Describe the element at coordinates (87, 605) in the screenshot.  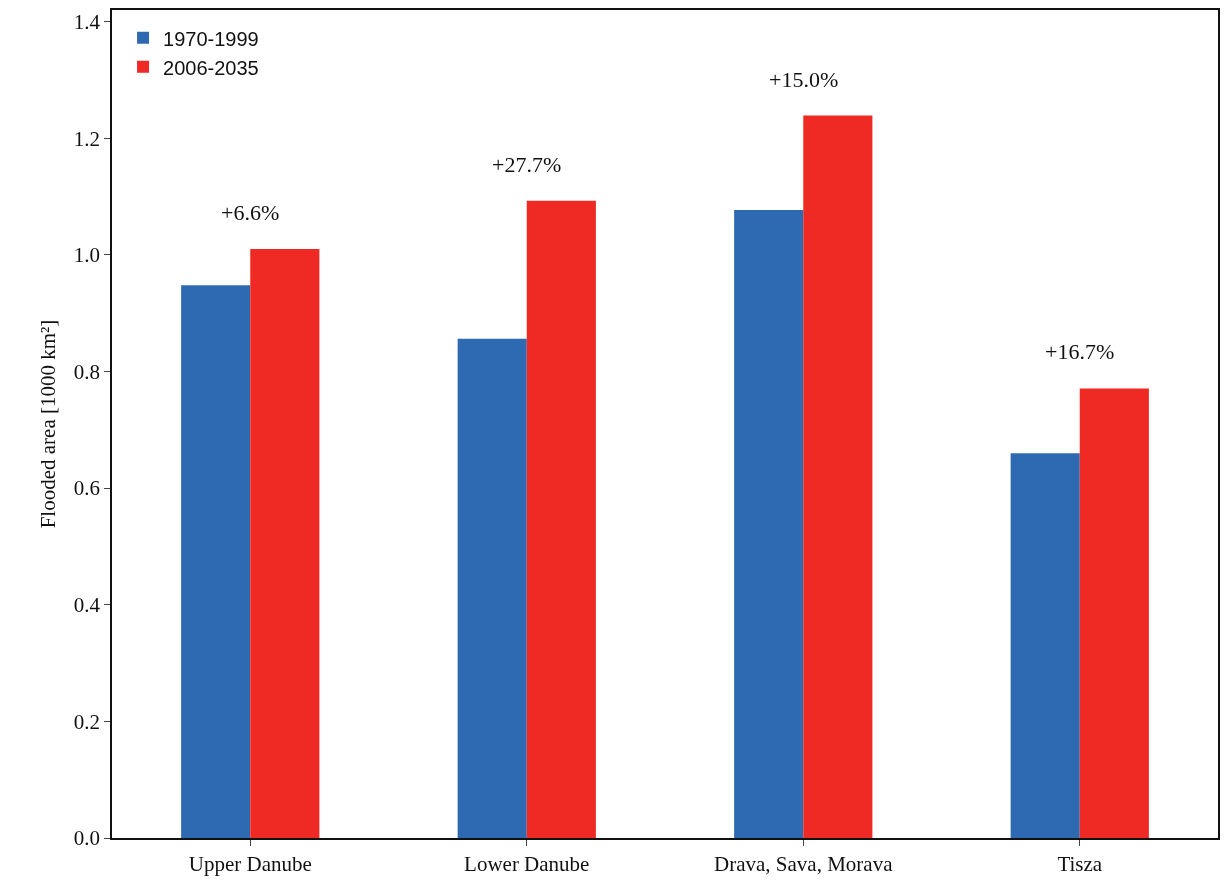
I see `y-tick-label: 0.4` at that location.